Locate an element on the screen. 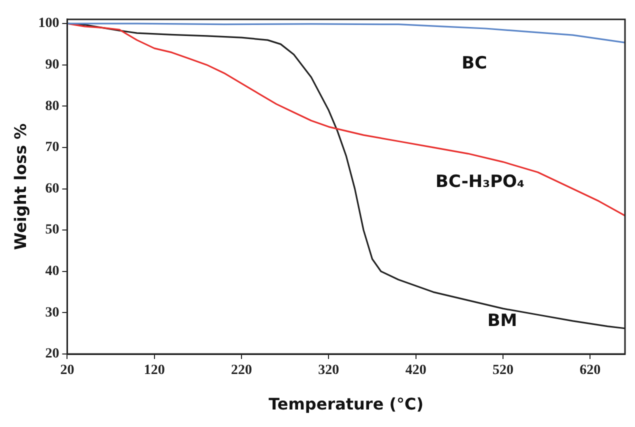 This screenshot has width=635, height=427. series-label: BC is located at coordinates (475, 63).